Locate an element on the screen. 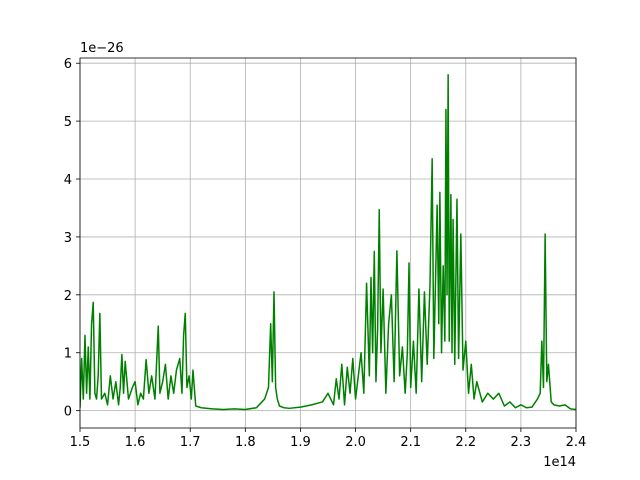 This screenshot has width=640, height=480. x-tick-label: 1.8 is located at coordinates (245, 442).